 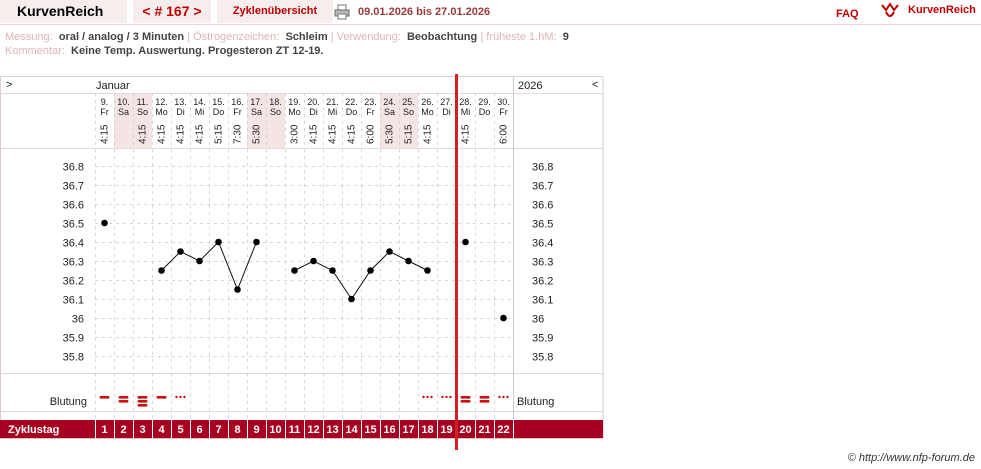 I want to click on copyright: © http://www.nfp-forum.de, so click(x=911, y=458).